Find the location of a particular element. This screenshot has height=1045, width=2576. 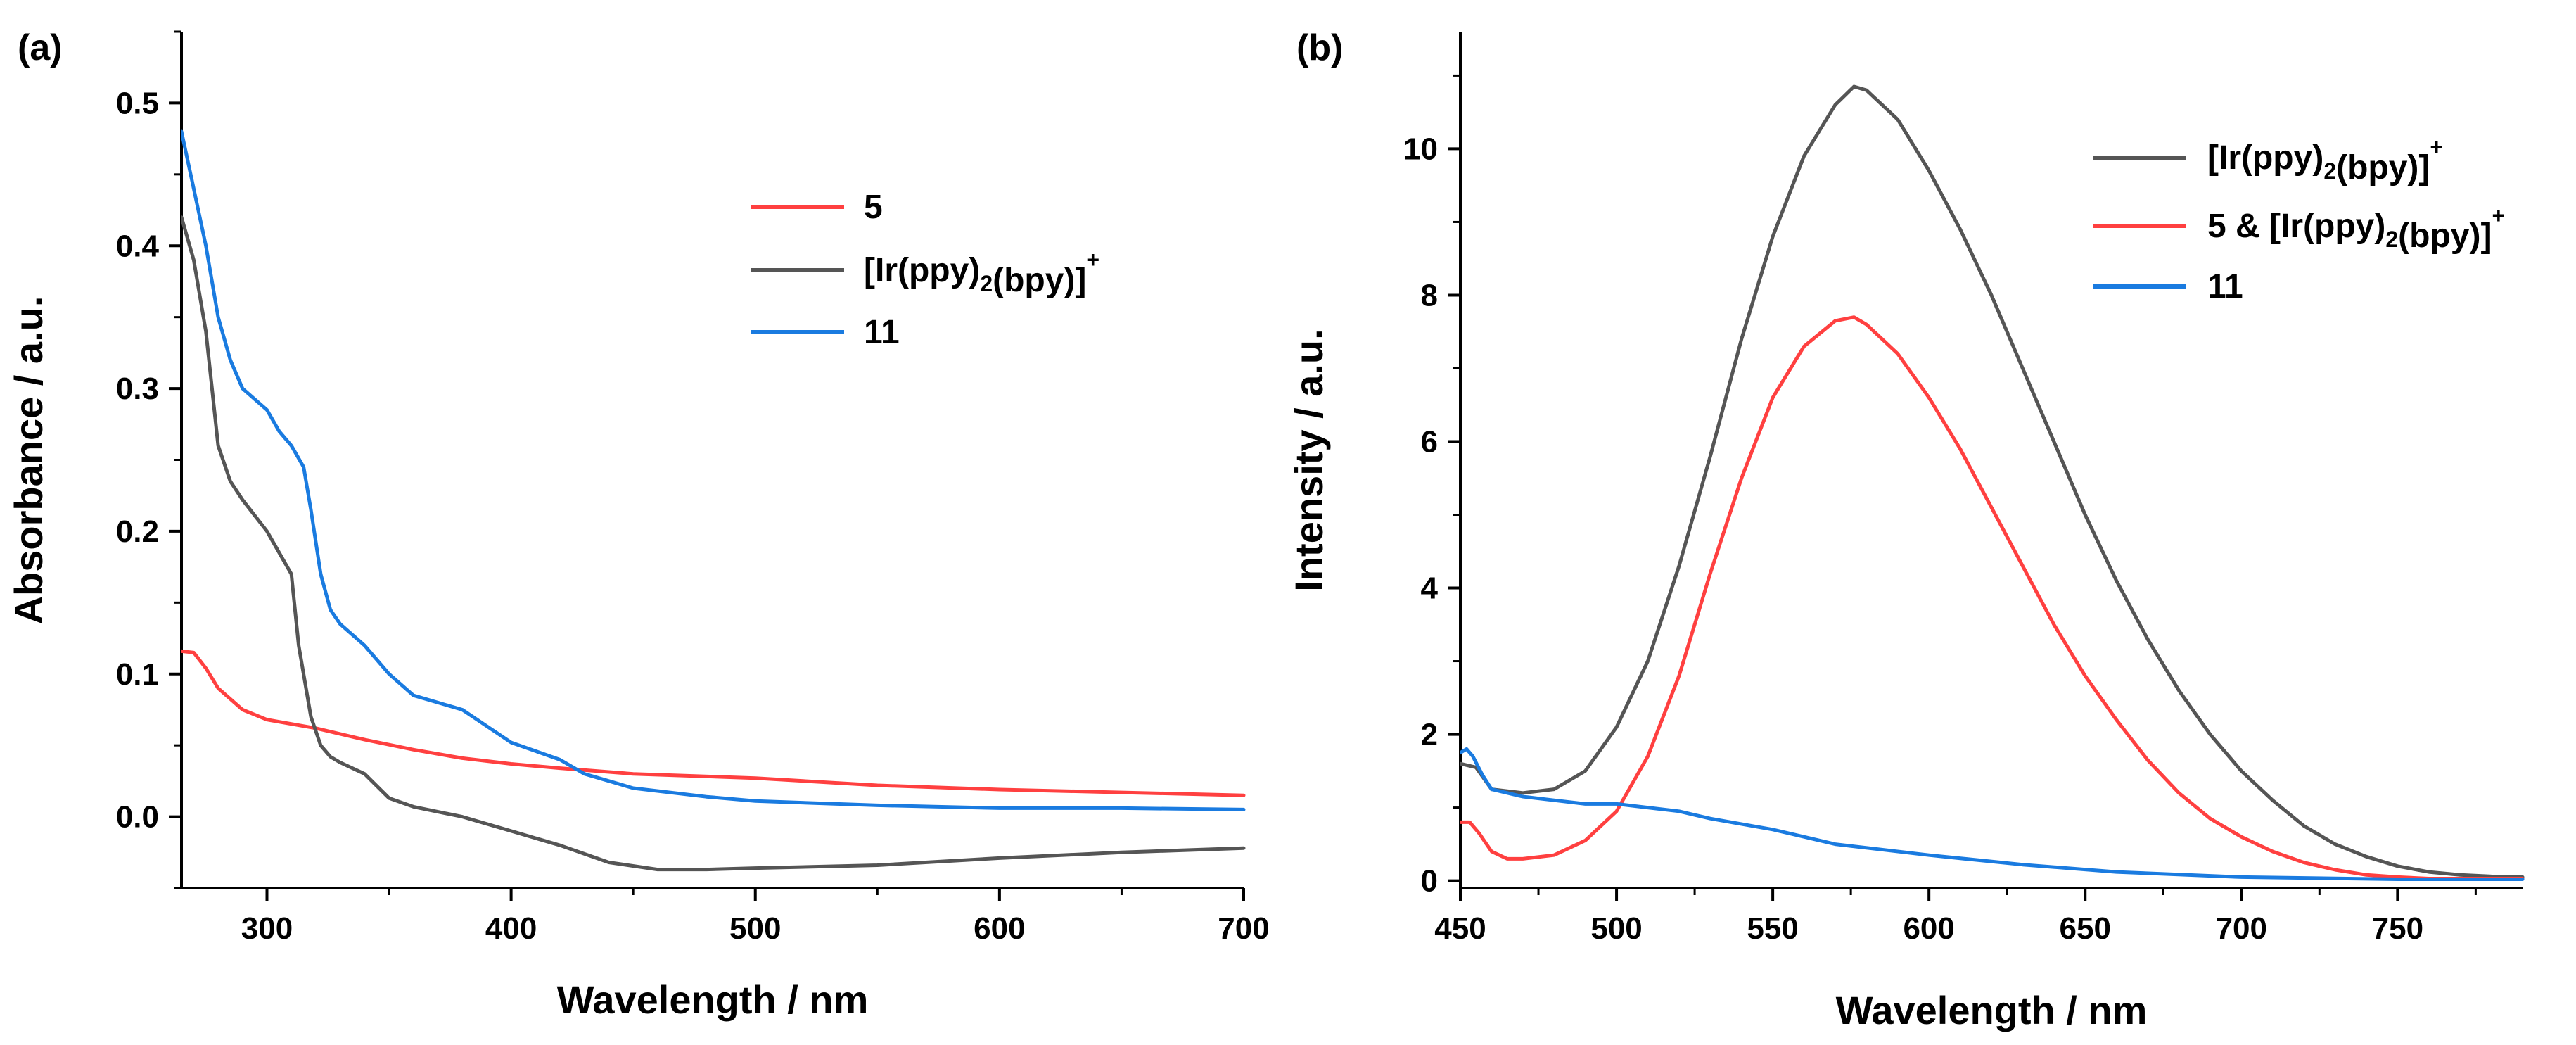

legend-label-a-0: 5 is located at coordinates (873, 207).